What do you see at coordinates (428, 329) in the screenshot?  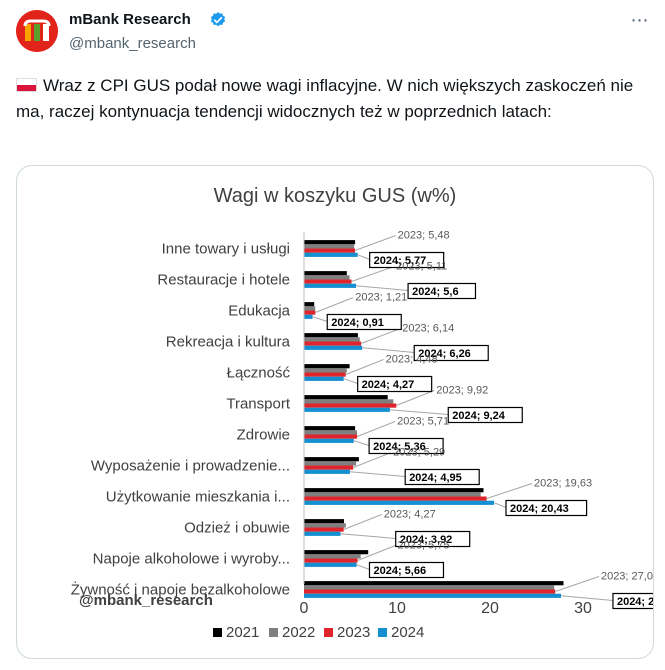 I see `data-label-2023: 2023; 6,14` at bounding box center [428, 329].